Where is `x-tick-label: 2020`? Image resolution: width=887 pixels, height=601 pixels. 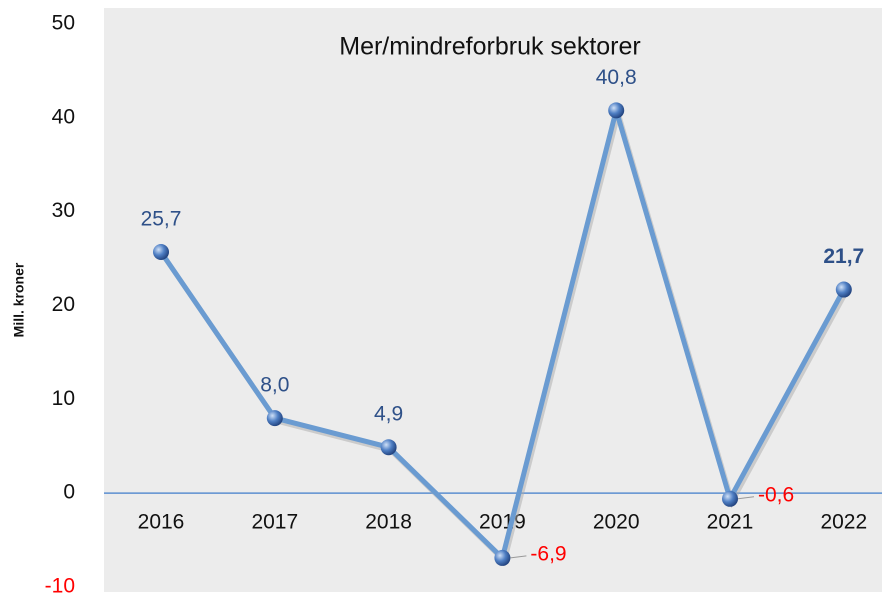
x-tick-label: 2020 is located at coordinates (616, 522).